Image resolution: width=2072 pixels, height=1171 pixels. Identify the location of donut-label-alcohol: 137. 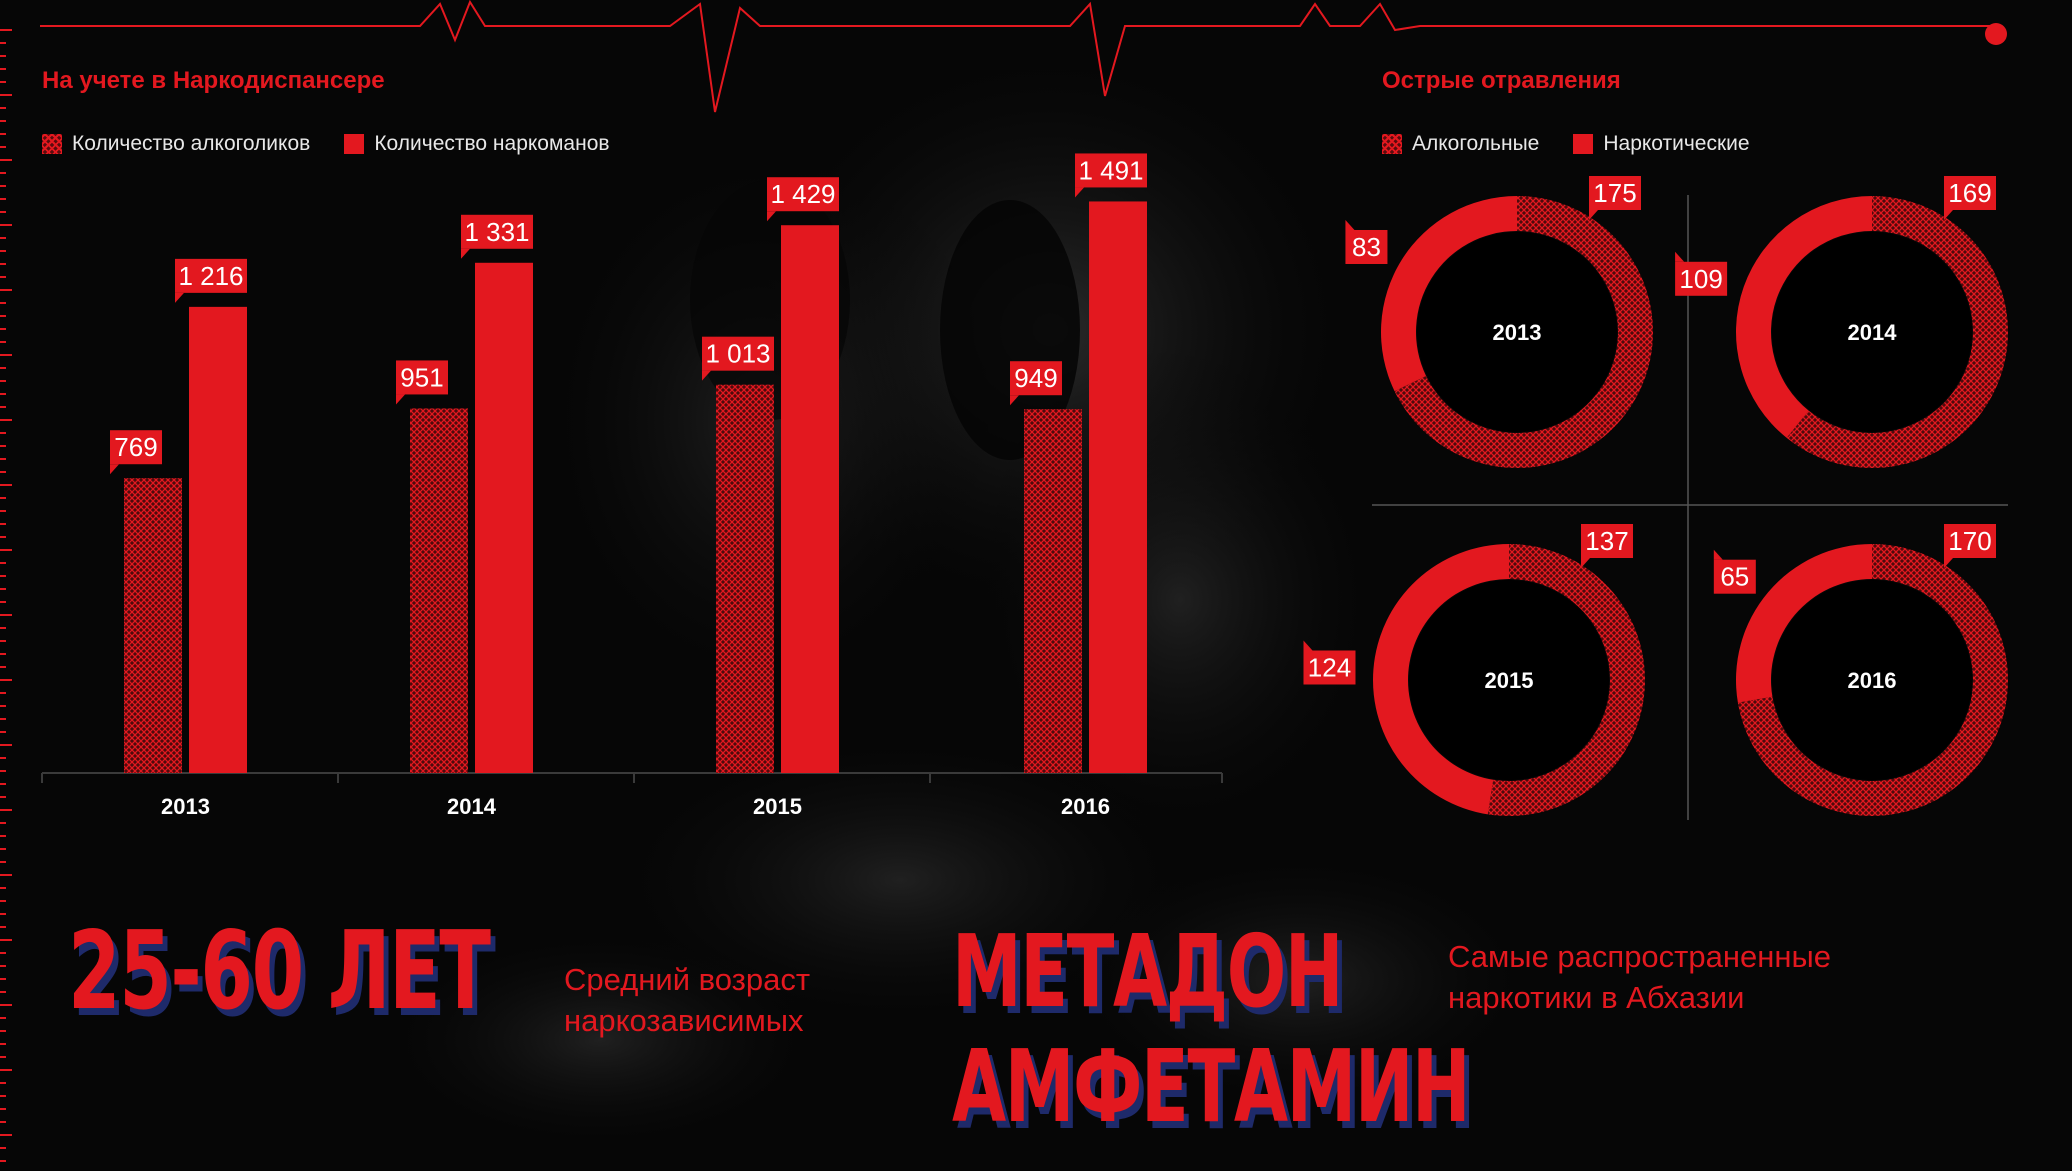
(1607, 546).